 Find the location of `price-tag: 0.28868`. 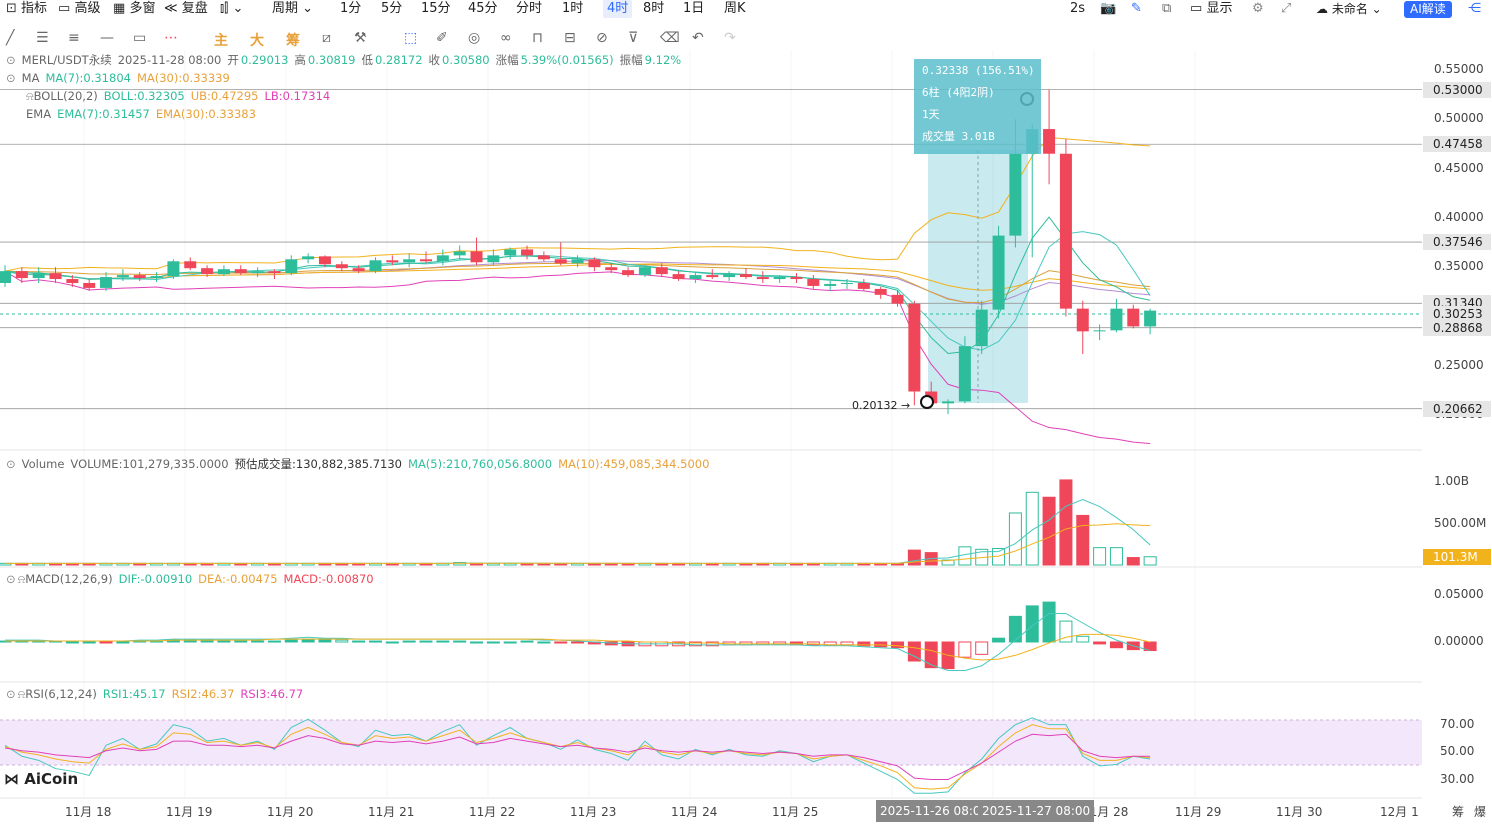

price-tag: 0.28868 is located at coordinates (1457, 327).